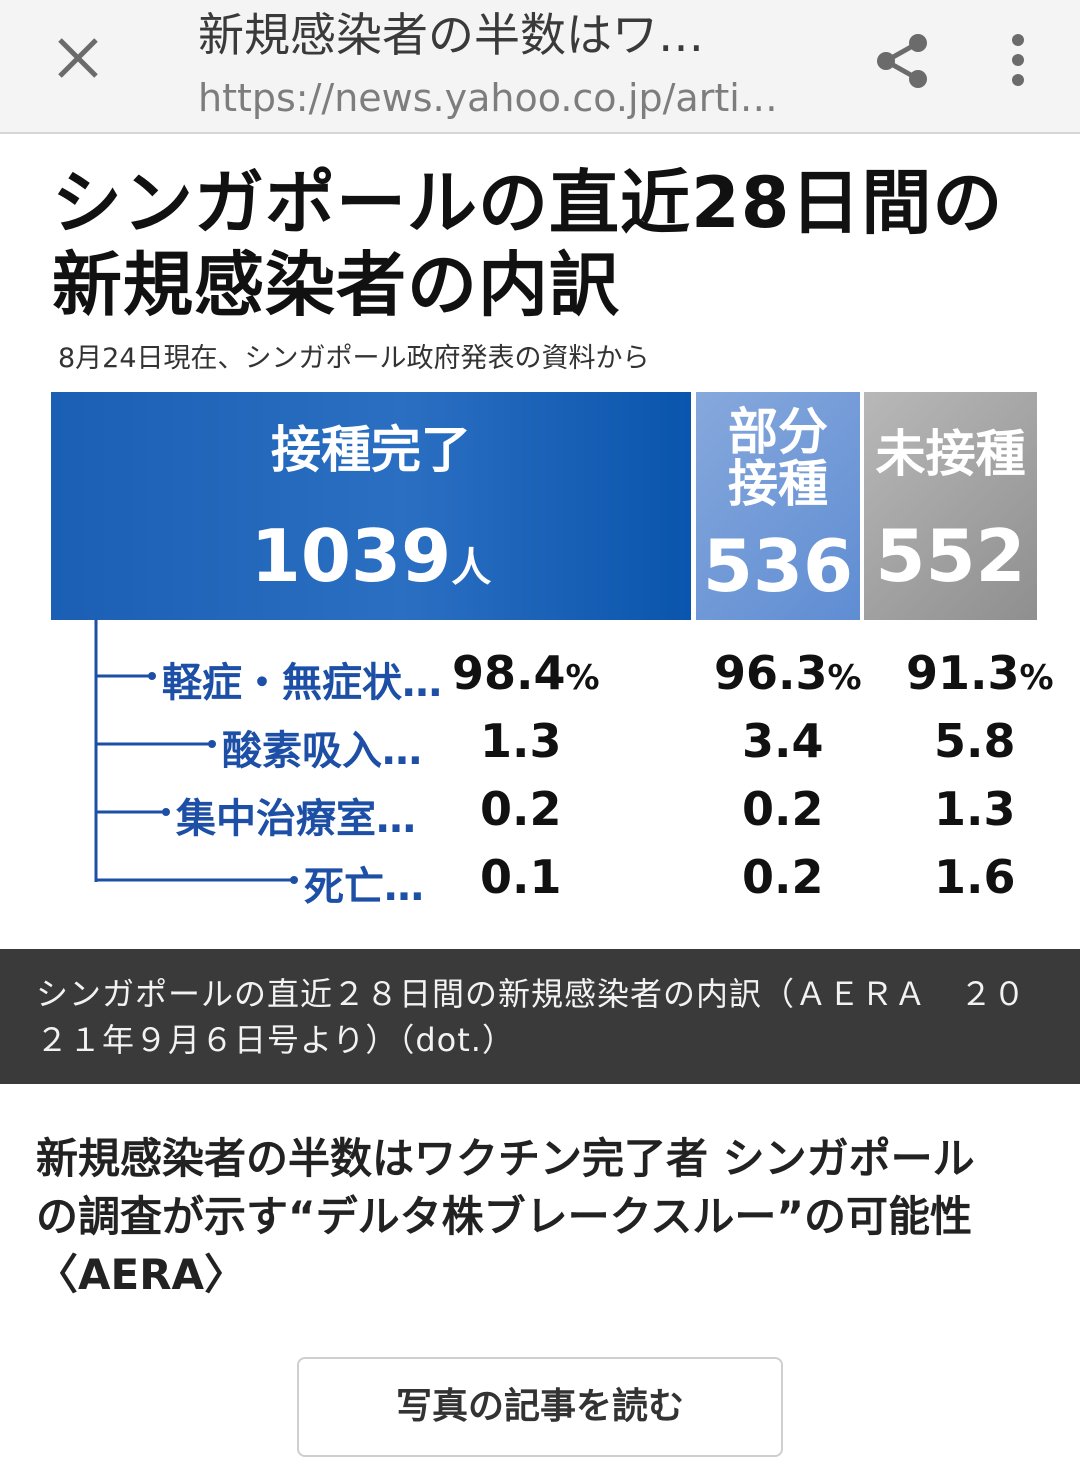  I want to click on share-icon, so click(903, 61).